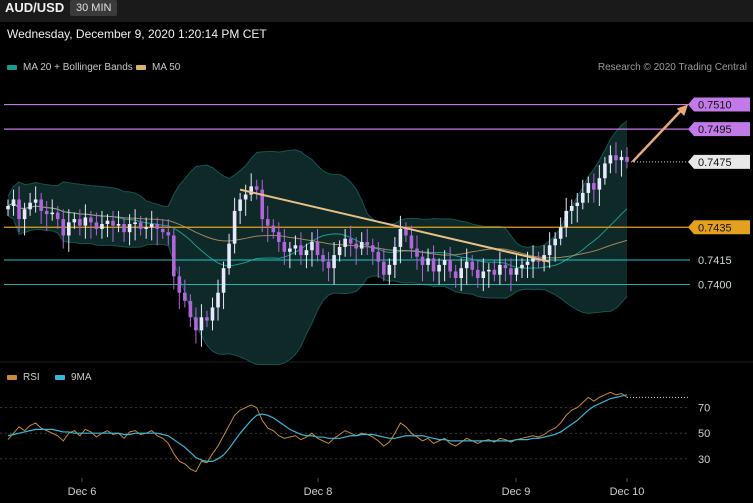 The image size is (753, 503). Describe the element at coordinates (715, 286) in the screenshot. I see `level-label: 0.7400` at that location.